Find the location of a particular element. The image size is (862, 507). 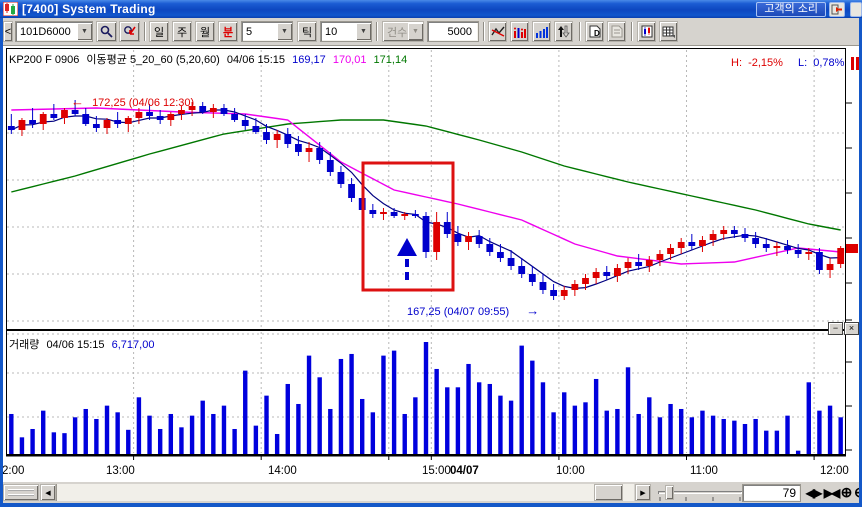

period-tick-button: 틱 is located at coordinates (307, 31).